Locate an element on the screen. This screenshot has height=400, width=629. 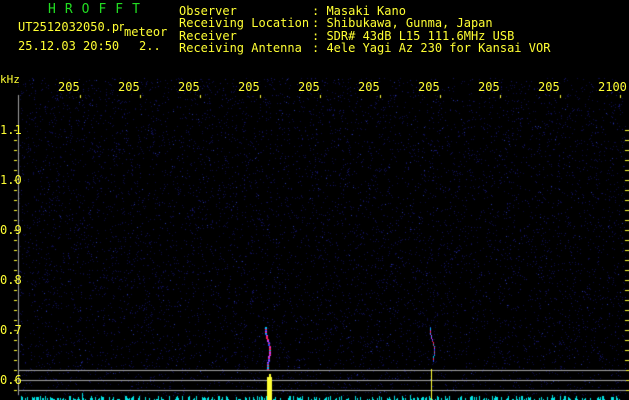
y-tick-label: 0.7 is located at coordinates (11, 330).